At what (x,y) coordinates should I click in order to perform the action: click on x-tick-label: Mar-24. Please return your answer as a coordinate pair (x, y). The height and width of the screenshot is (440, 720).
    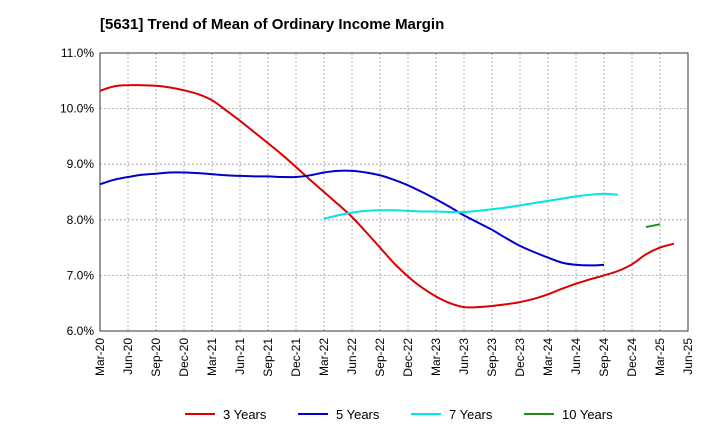
    Looking at the image, I should click on (548, 357).